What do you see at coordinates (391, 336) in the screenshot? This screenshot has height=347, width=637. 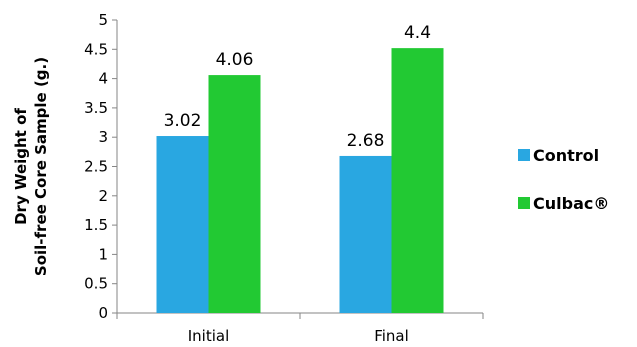 I see `x-tick-label: Final` at bounding box center [391, 336].